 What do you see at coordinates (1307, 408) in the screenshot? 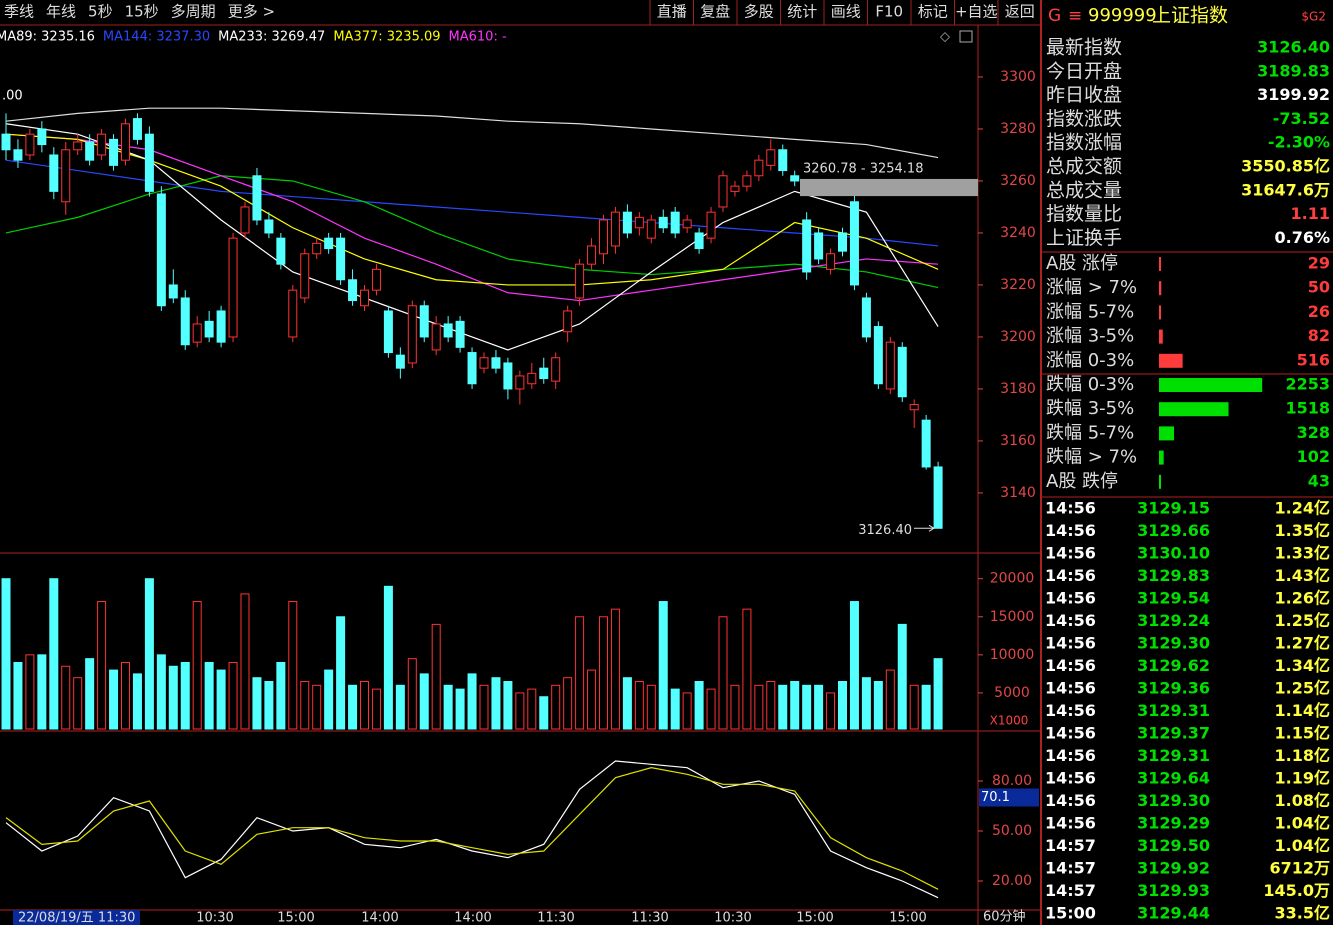
I see `breadth-value: 1518` at bounding box center [1307, 408].